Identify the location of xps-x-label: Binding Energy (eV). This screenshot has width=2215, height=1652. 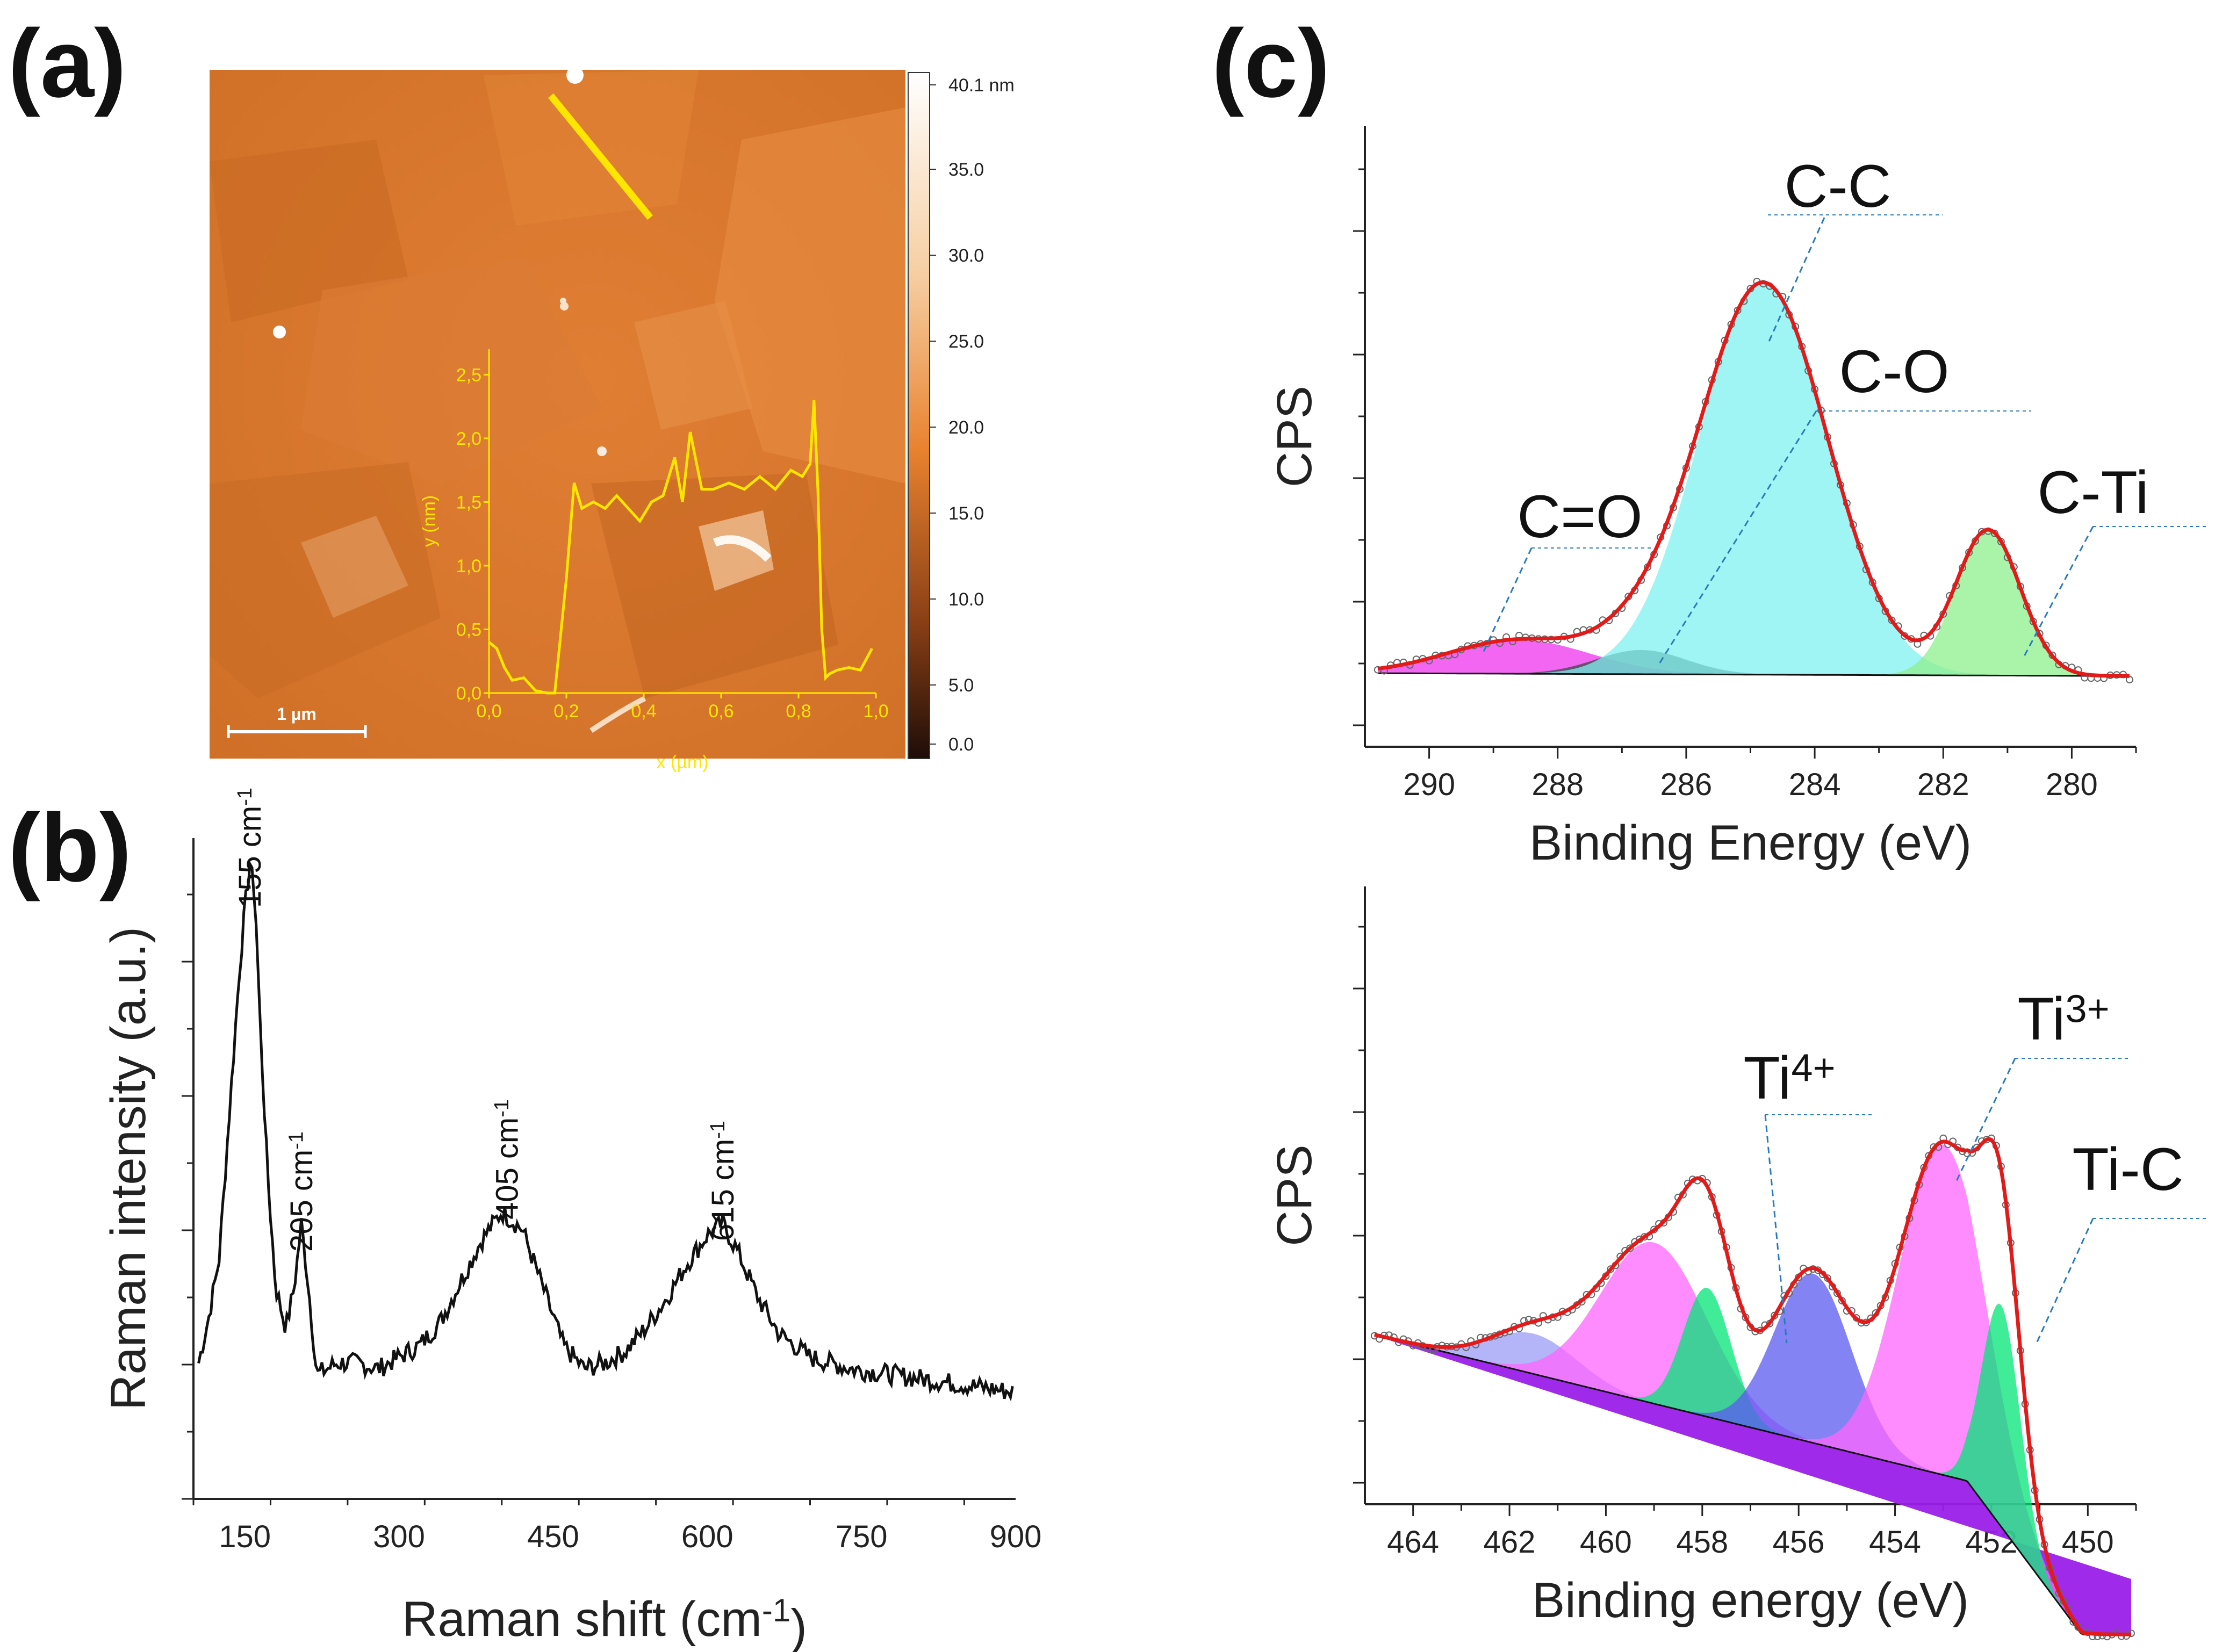
(1750, 843).